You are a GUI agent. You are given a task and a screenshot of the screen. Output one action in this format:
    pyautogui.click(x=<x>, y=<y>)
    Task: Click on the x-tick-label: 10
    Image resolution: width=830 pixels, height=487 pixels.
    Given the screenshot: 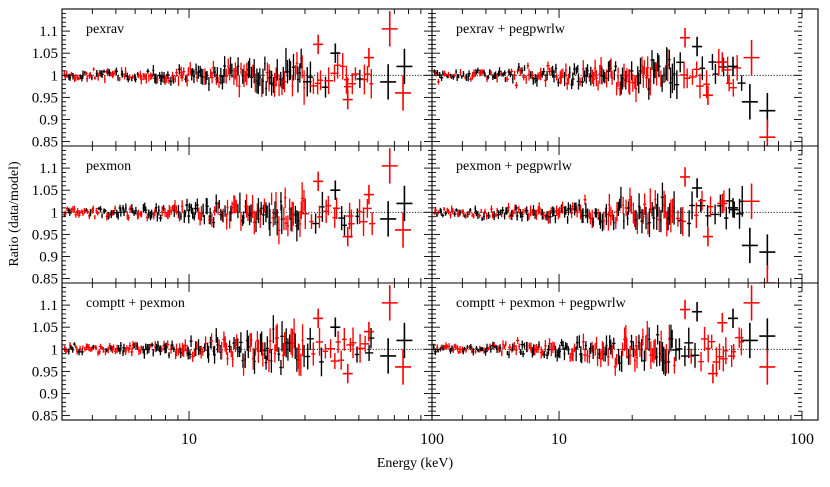 What is the action you would take?
    pyautogui.click(x=559, y=439)
    